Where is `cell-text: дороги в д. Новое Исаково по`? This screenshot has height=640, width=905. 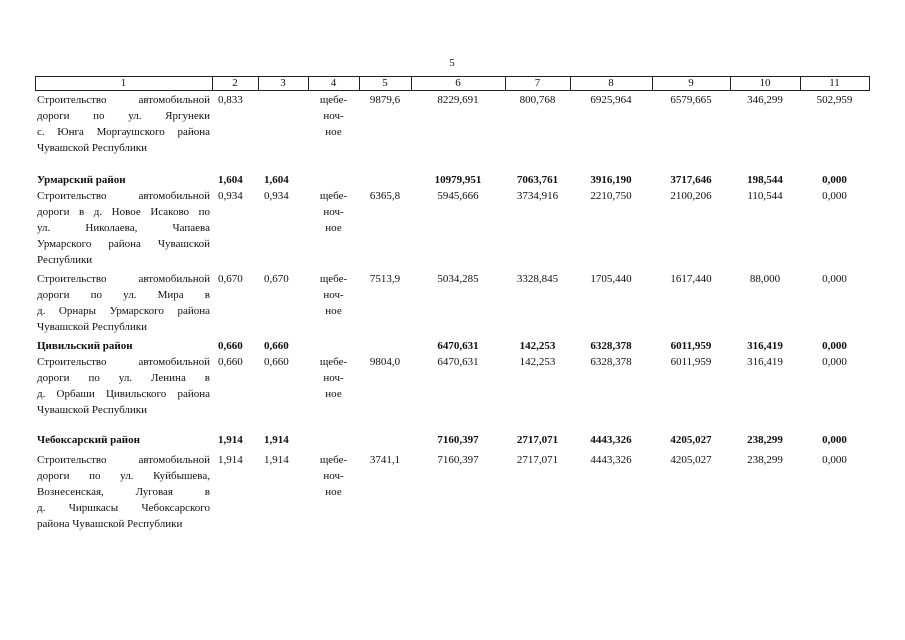 cell-text: дороги в д. Новое Исаково по is located at coordinates (123, 212).